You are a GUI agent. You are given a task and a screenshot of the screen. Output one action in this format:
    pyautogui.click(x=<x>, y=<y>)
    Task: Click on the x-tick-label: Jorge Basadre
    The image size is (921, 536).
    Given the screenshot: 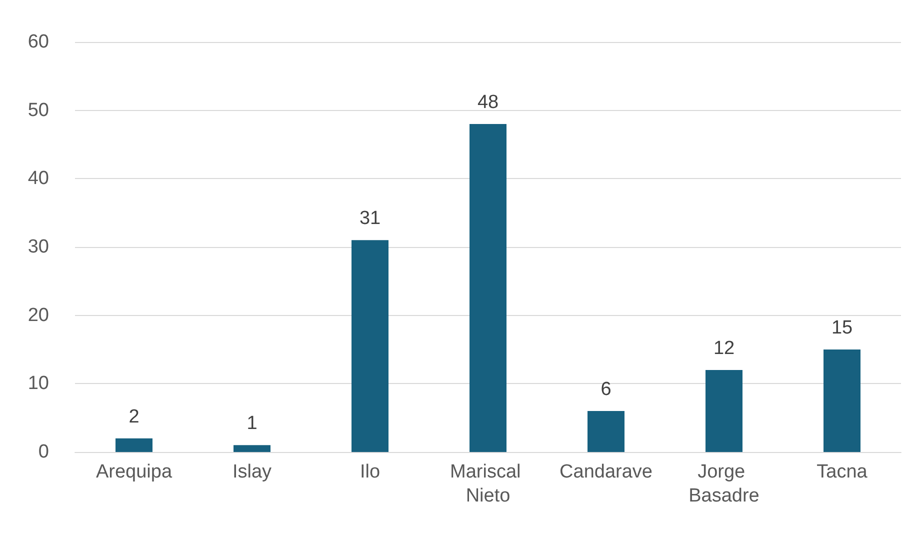 What is the action you would take?
    pyautogui.click(x=724, y=484)
    